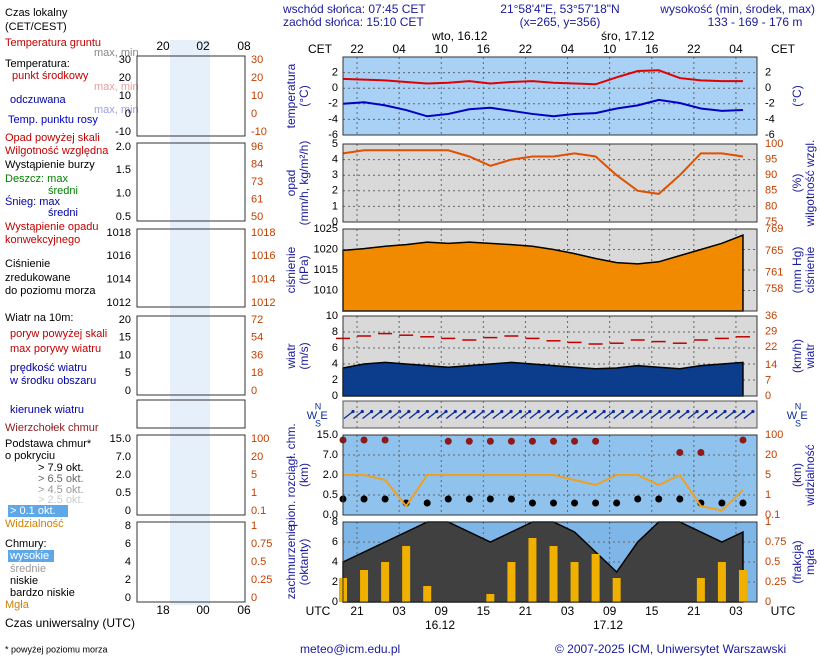 The height and width of the screenshot is (660, 820). I want to click on x-tick-label: 21, so click(357, 611).